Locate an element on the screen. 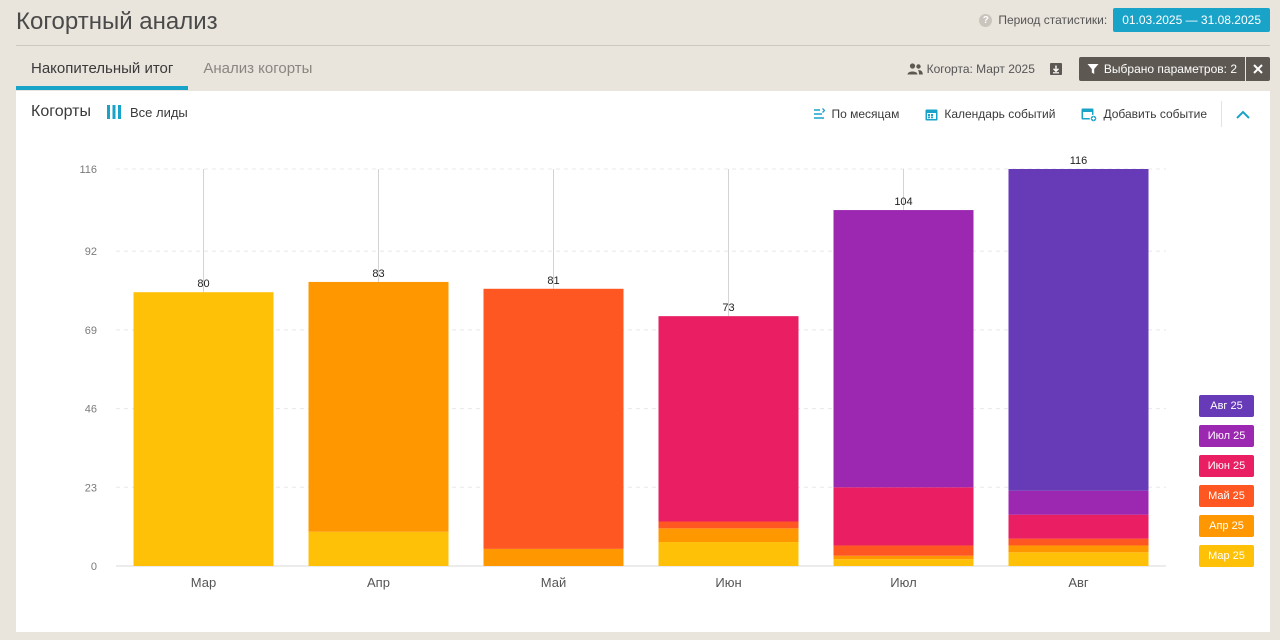 This screenshot has width=1280, height=640. x-tick-label: Июн is located at coordinates (728, 582).